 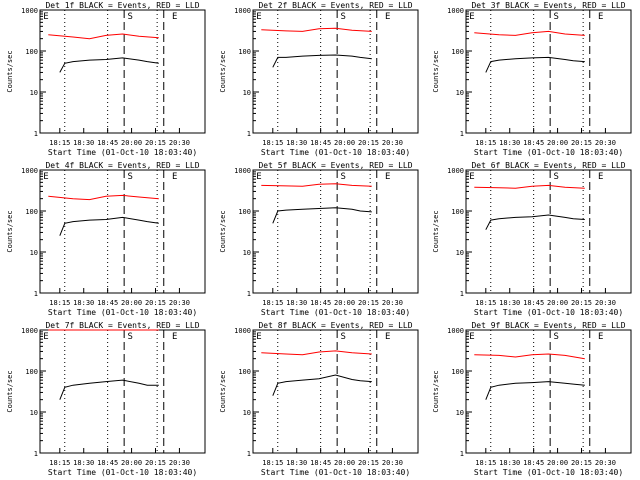 What do you see at coordinates (335, 5) in the screenshot?
I see `chart-title: Det 2f BLACK = Events, RED = LLD` at bounding box center [335, 5].